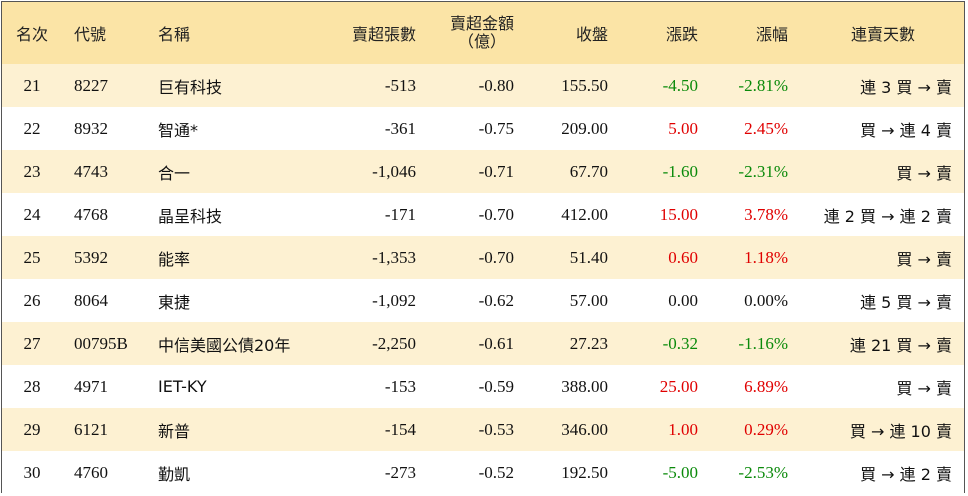 This screenshot has width=968, height=496. What do you see at coordinates (400, 429) in the screenshot?
I see `cell-net-sell-lots: -154` at bounding box center [400, 429].